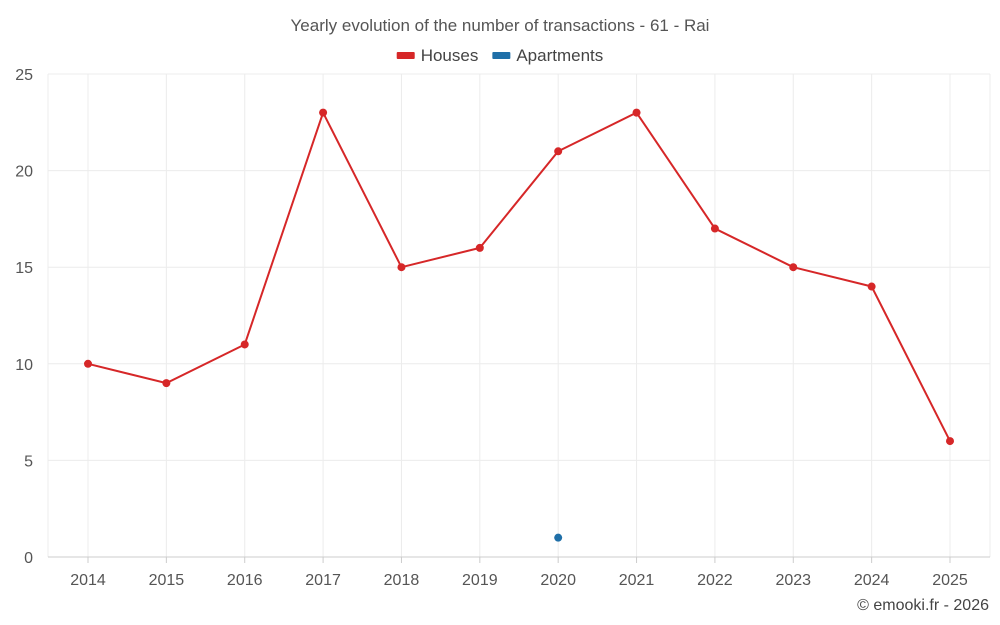 This screenshot has height=625, width=1000. What do you see at coordinates (715, 580) in the screenshot?
I see `x-tick-label: 2022` at bounding box center [715, 580].